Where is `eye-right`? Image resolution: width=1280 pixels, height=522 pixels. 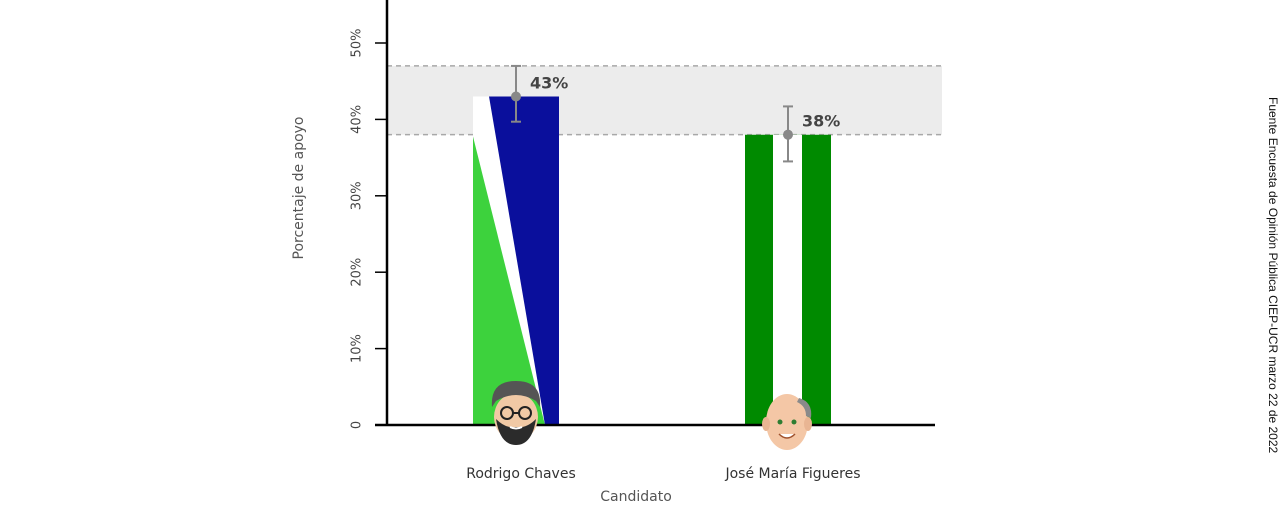
eye-right is located at coordinates (794, 422).